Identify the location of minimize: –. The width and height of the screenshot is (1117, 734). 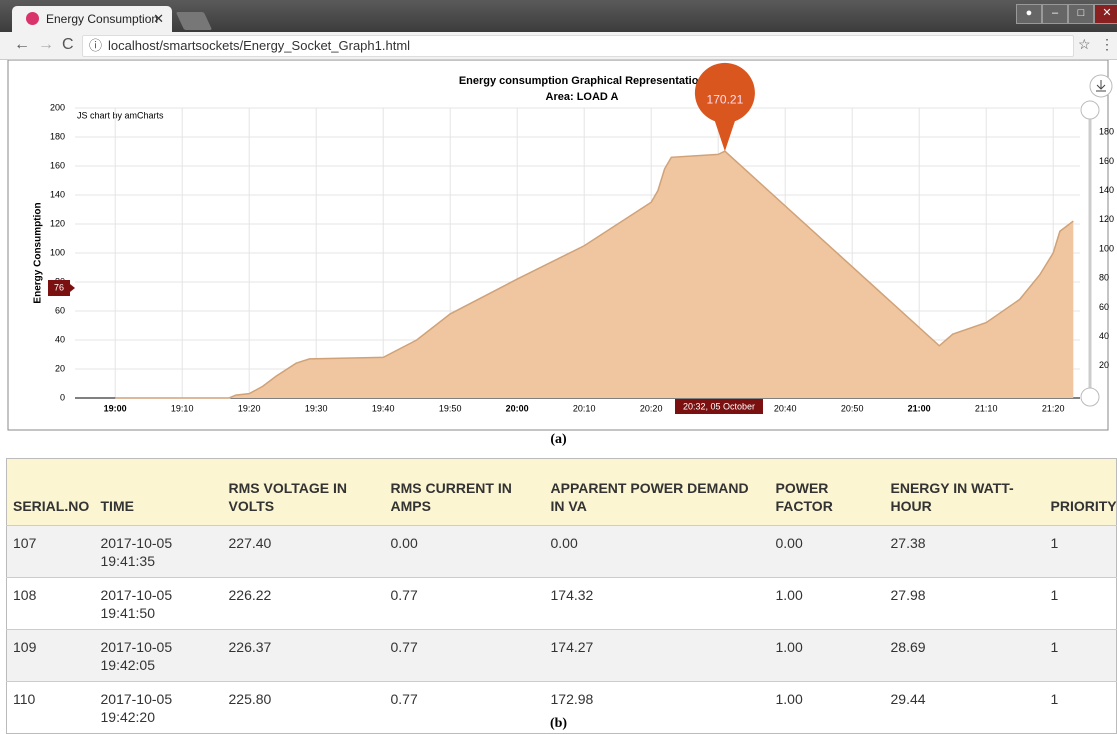
(1055, 14).